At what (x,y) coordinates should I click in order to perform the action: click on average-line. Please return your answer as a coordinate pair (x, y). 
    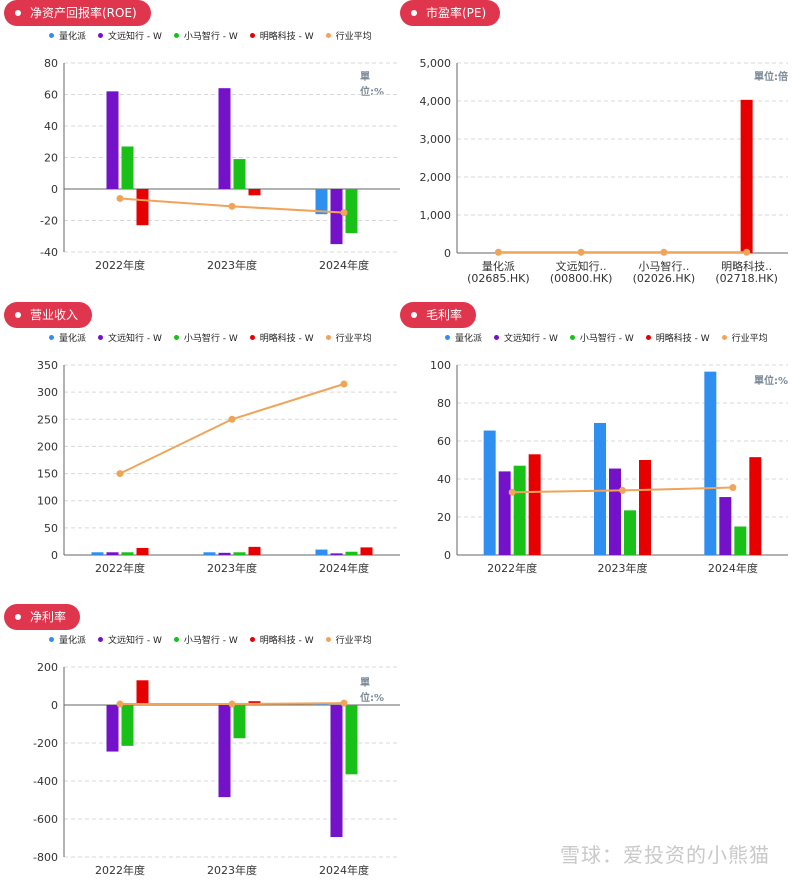
    Looking at the image, I should click on (232, 429).